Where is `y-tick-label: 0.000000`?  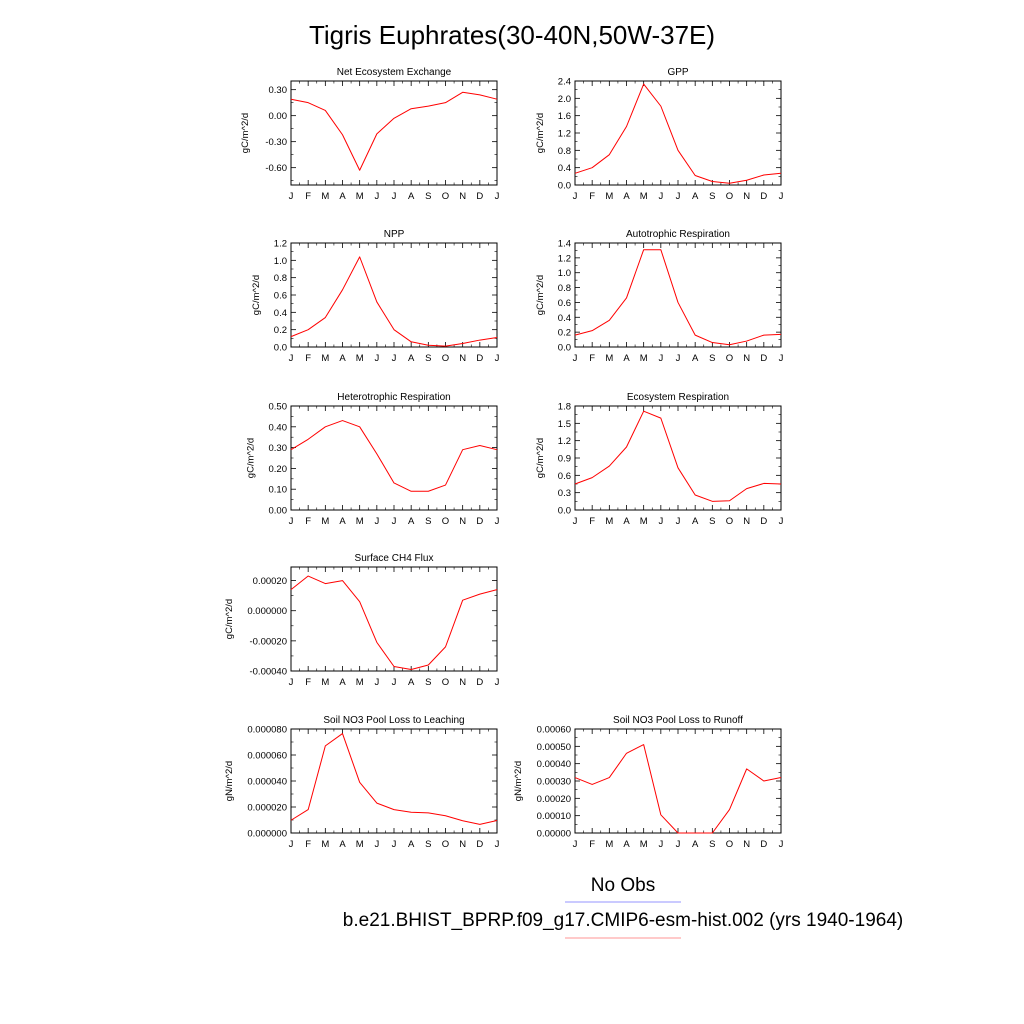
y-tick-label: 0.000000 is located at coordinates (267, 834).